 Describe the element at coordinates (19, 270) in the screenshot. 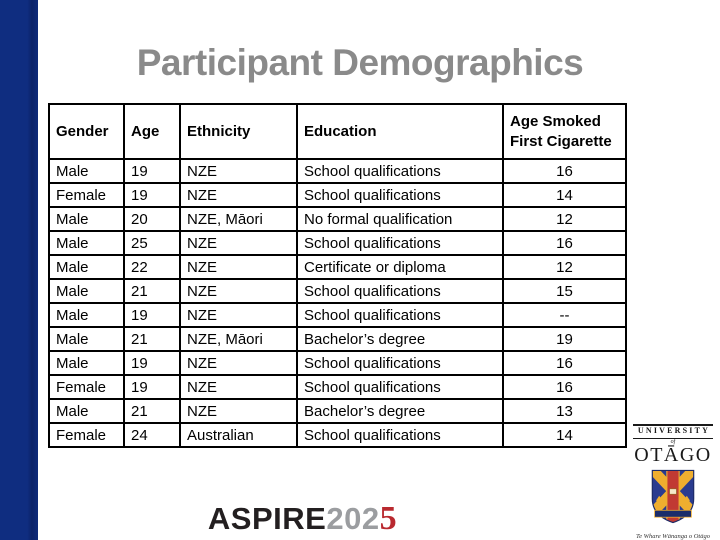

I see `left-accent-bar` at that location.